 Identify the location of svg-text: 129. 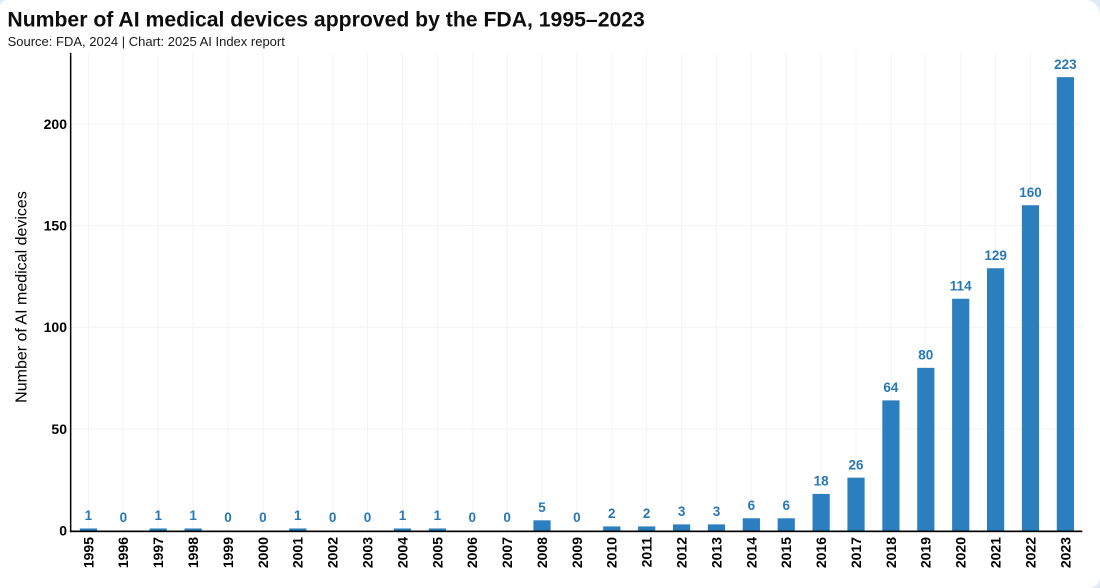
(995, 255).